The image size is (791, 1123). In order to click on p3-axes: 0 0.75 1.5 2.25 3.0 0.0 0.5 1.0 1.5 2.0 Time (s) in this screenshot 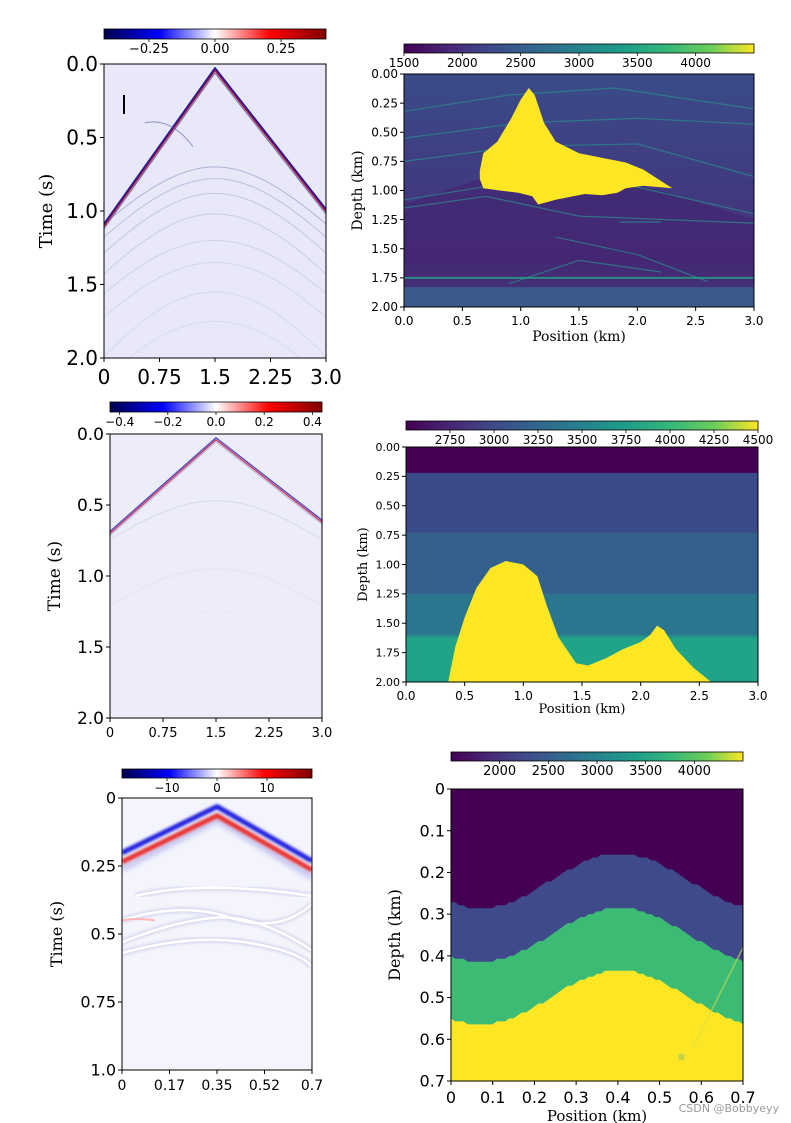, I will do `click(188, 583)`.